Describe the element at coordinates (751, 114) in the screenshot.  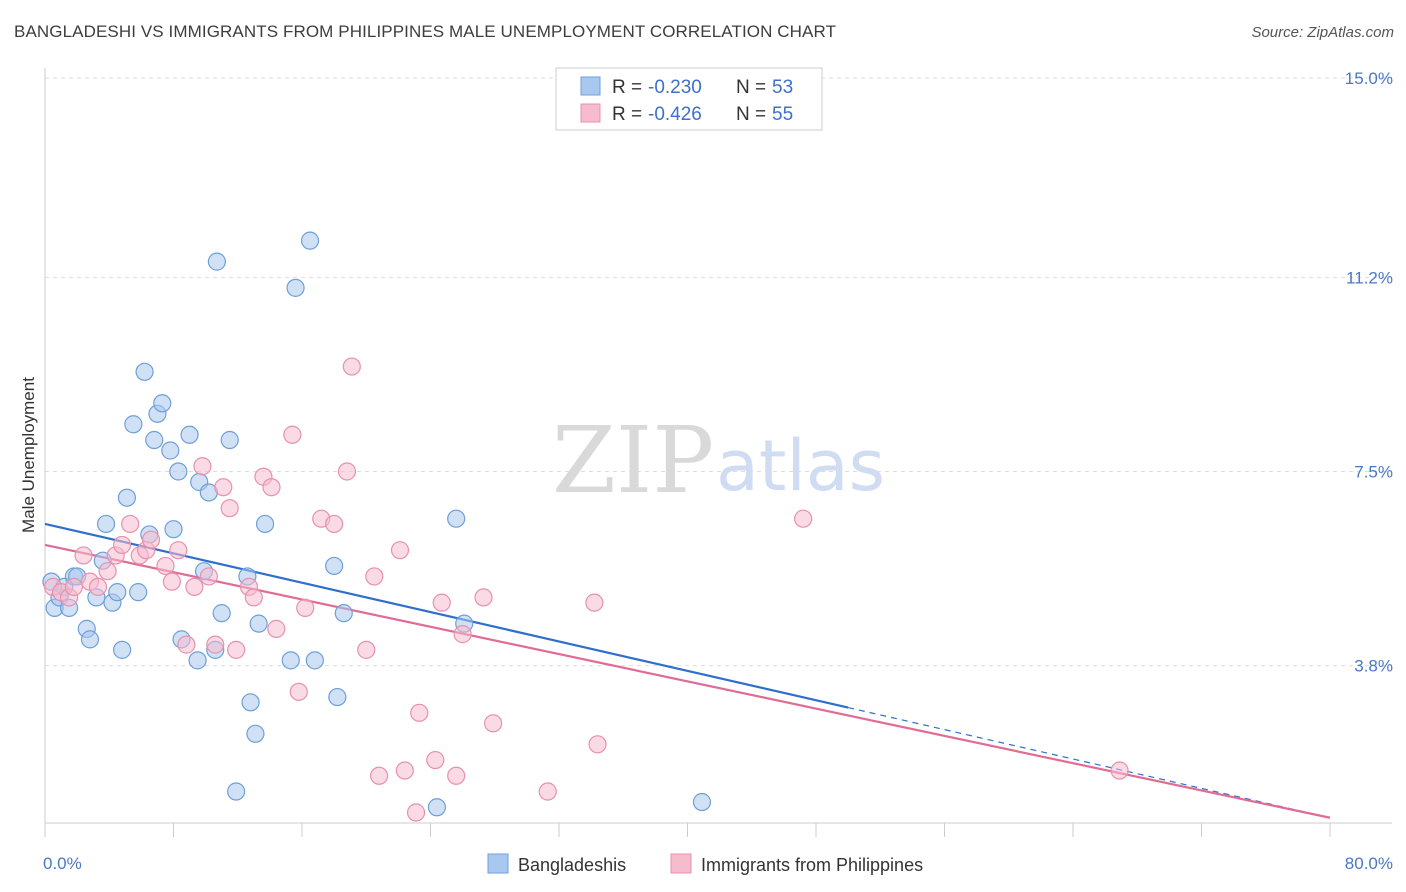
I see `legend-n-label-2: N =` at that location.